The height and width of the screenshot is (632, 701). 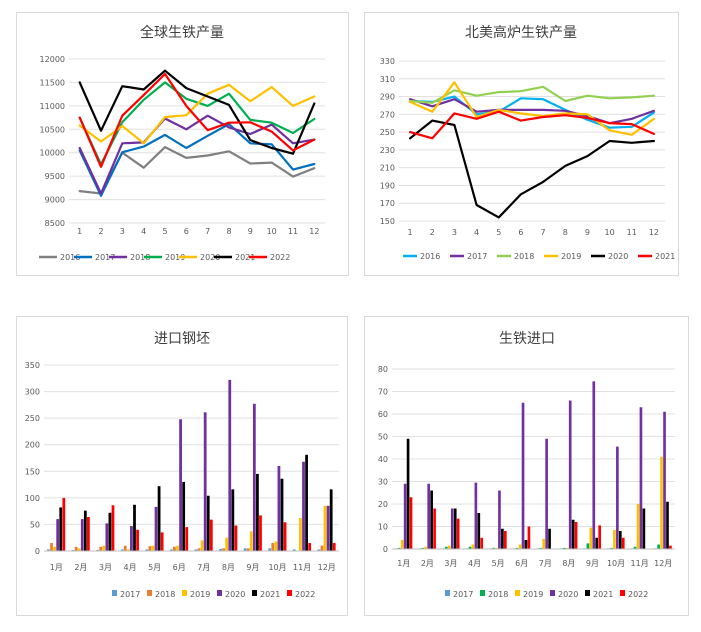 What do you see at coordinates (383, 414) in the screenshot?
I see `y-tick-label: 60` at bounding box center [383, 414].